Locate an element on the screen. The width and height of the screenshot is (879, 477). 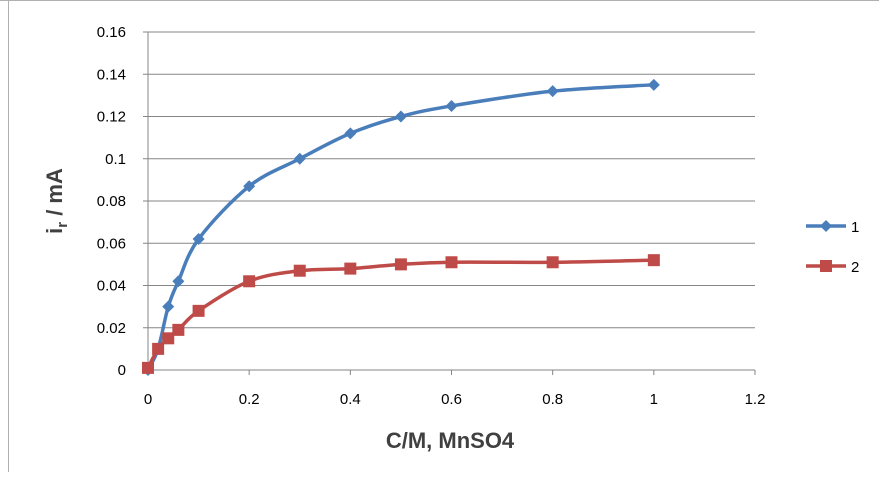
series-2-line is located at coordinates (400, 313).